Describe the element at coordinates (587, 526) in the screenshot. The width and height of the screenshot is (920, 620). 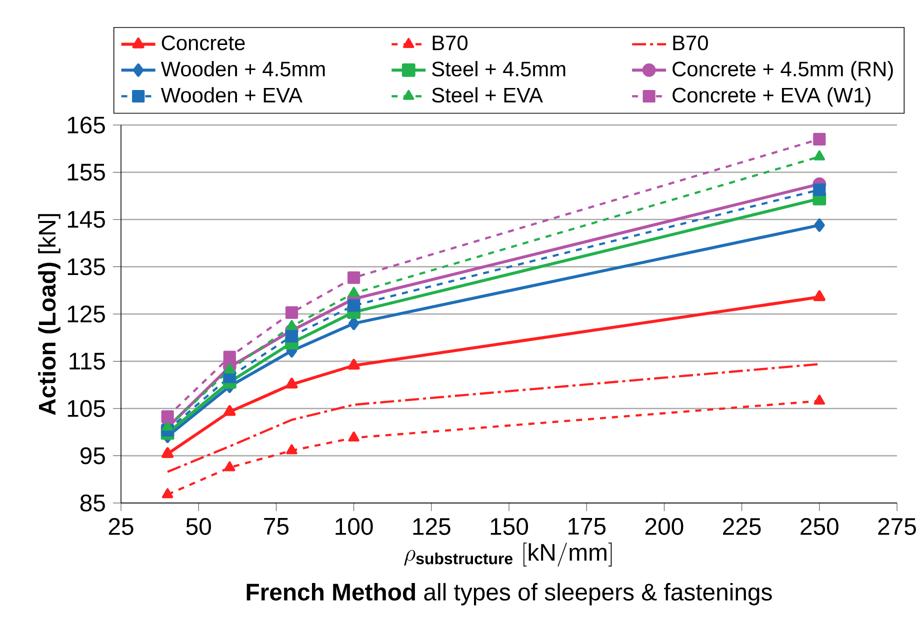
I see `x-tick-label: 175` at that location.